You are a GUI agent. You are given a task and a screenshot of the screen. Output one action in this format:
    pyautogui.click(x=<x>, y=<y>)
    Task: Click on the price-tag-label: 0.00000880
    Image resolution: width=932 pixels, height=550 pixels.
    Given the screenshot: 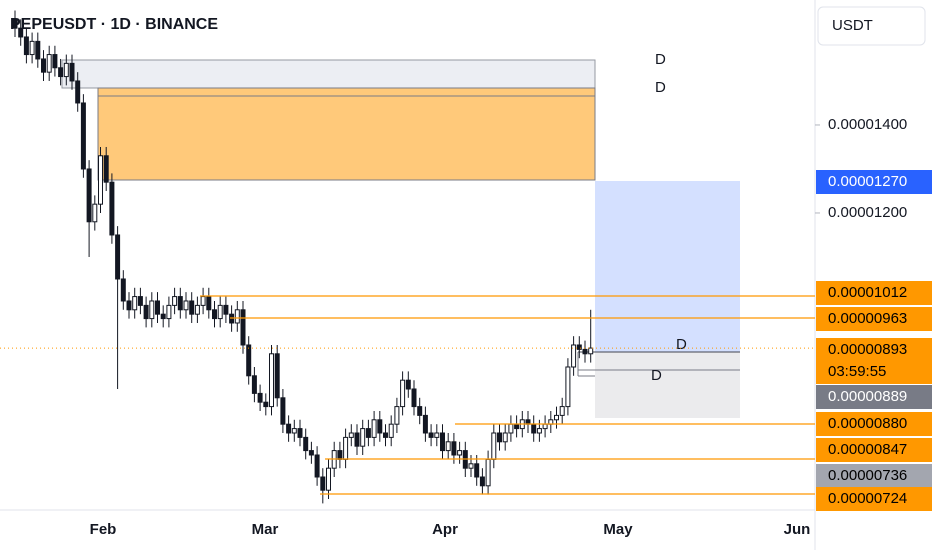 What is the action you would take?
    pyautogui.click(x=867, y=423)
    